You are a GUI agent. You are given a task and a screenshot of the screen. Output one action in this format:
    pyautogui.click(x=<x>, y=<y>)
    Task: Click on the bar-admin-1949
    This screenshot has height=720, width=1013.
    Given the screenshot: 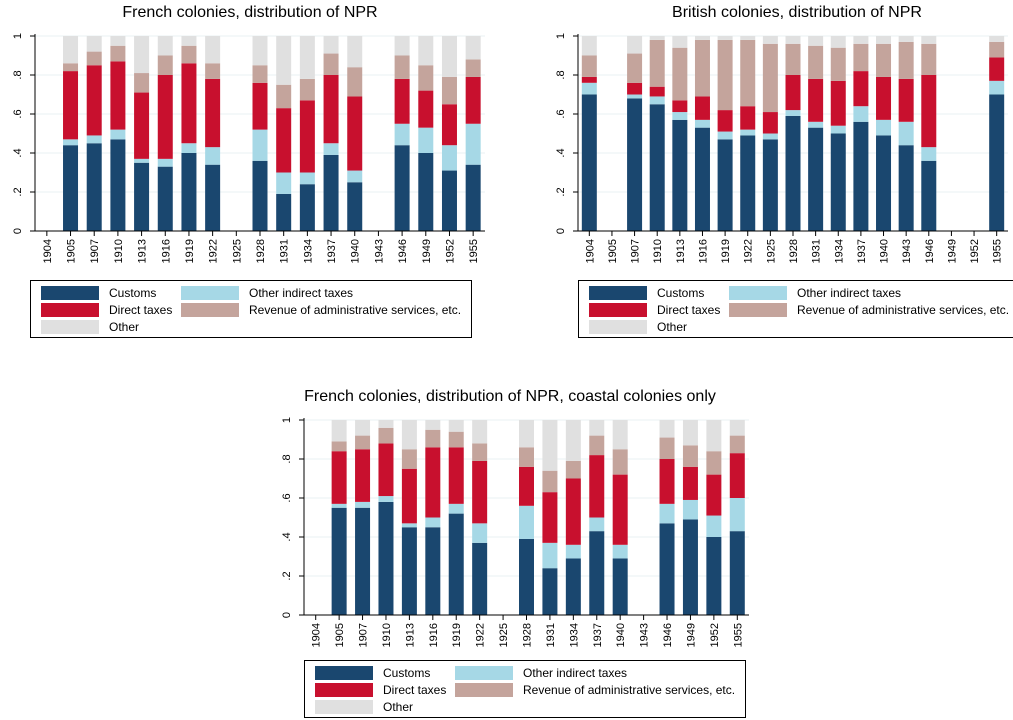 What is the action you would take?
    pyautogui.click(x=426, y=78)
    